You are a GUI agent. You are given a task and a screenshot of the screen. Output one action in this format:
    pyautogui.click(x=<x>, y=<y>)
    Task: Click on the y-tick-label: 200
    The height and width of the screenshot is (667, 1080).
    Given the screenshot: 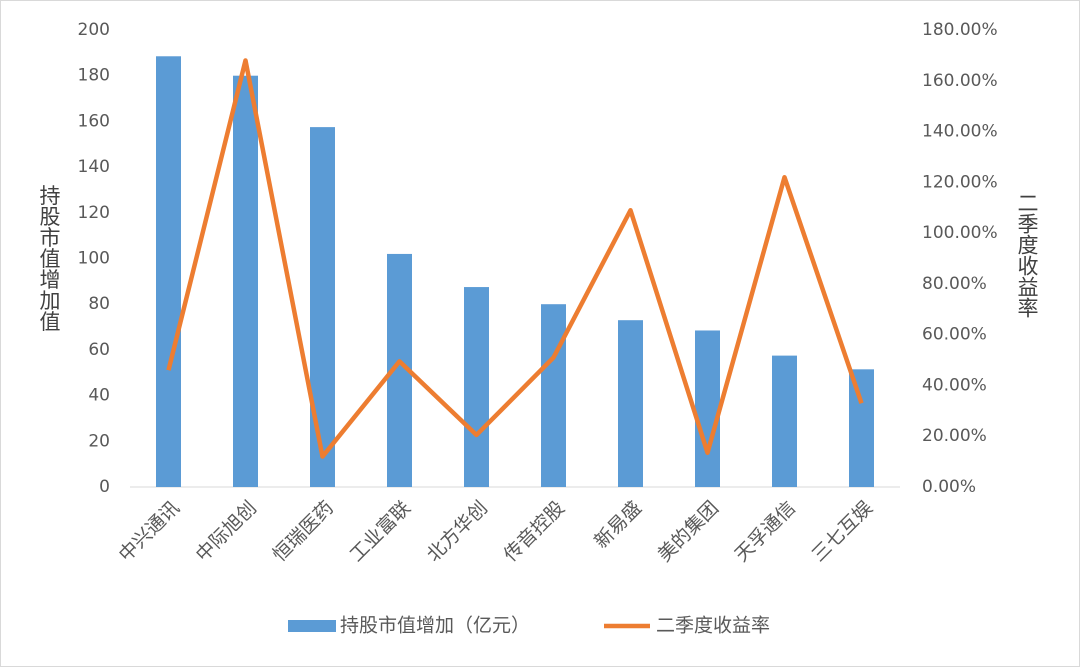 What is the action you would take?
    pyautogui.click(x=94, y=30)
    